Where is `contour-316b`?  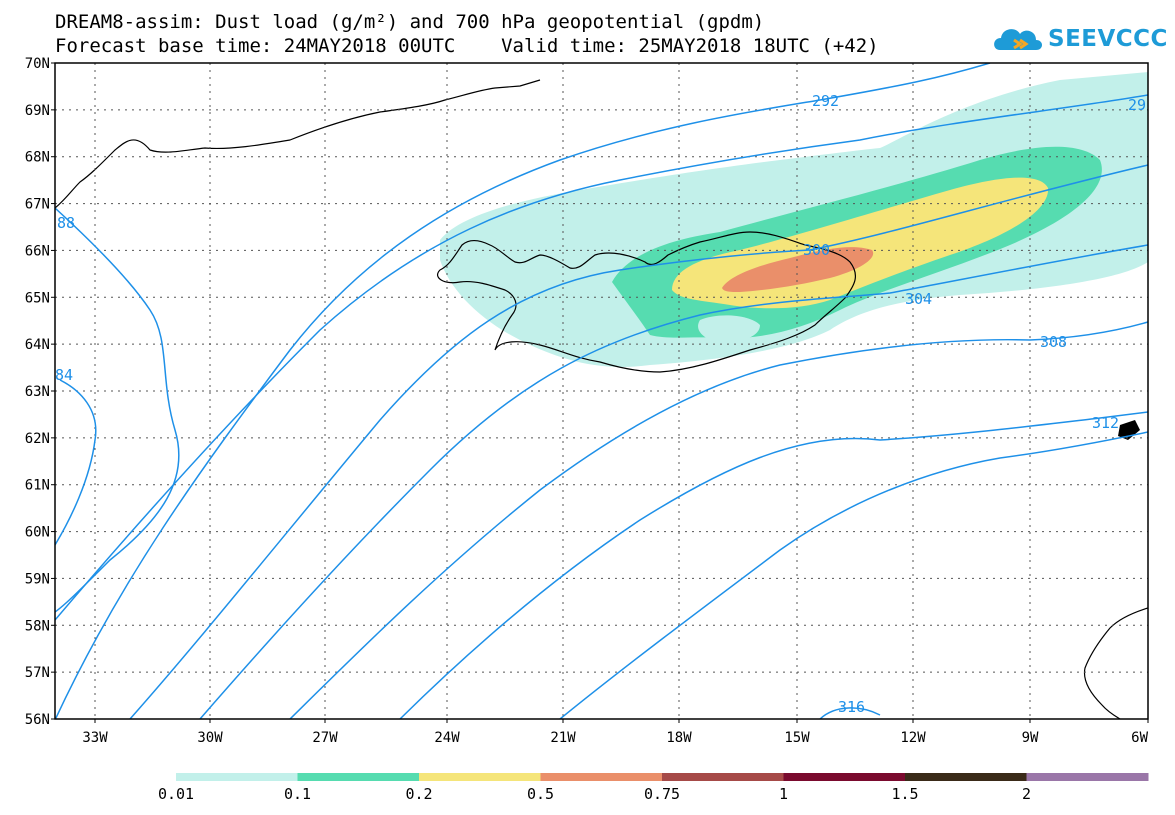 contour-316b is located at coordinates (850, 713).